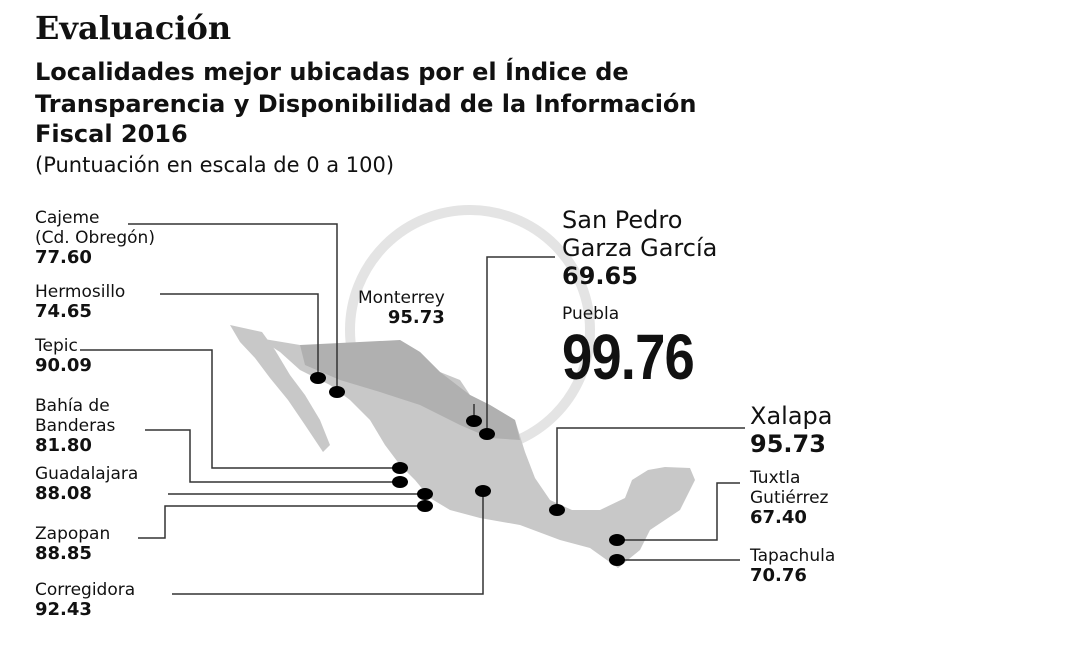  What do you see at coordinates (63, 445) in the screenshot?
I see `score: 81.80` at bounding box center [63, 445].